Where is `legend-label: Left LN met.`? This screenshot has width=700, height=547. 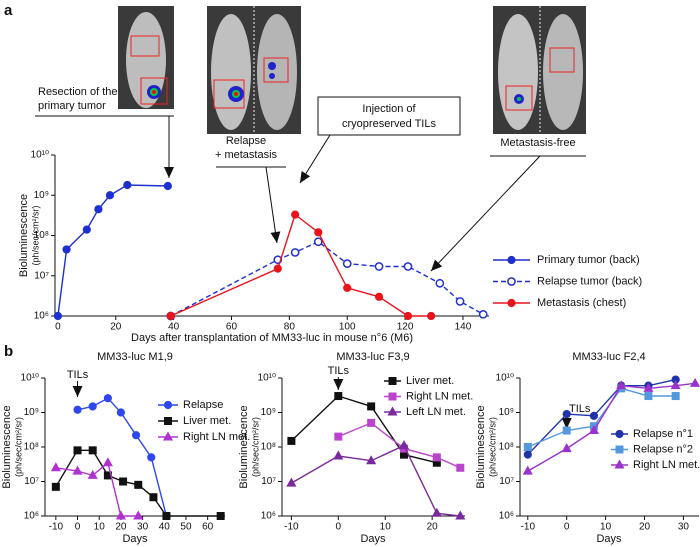
legend-label: Left LN met. is located at coordinates (436, 412).